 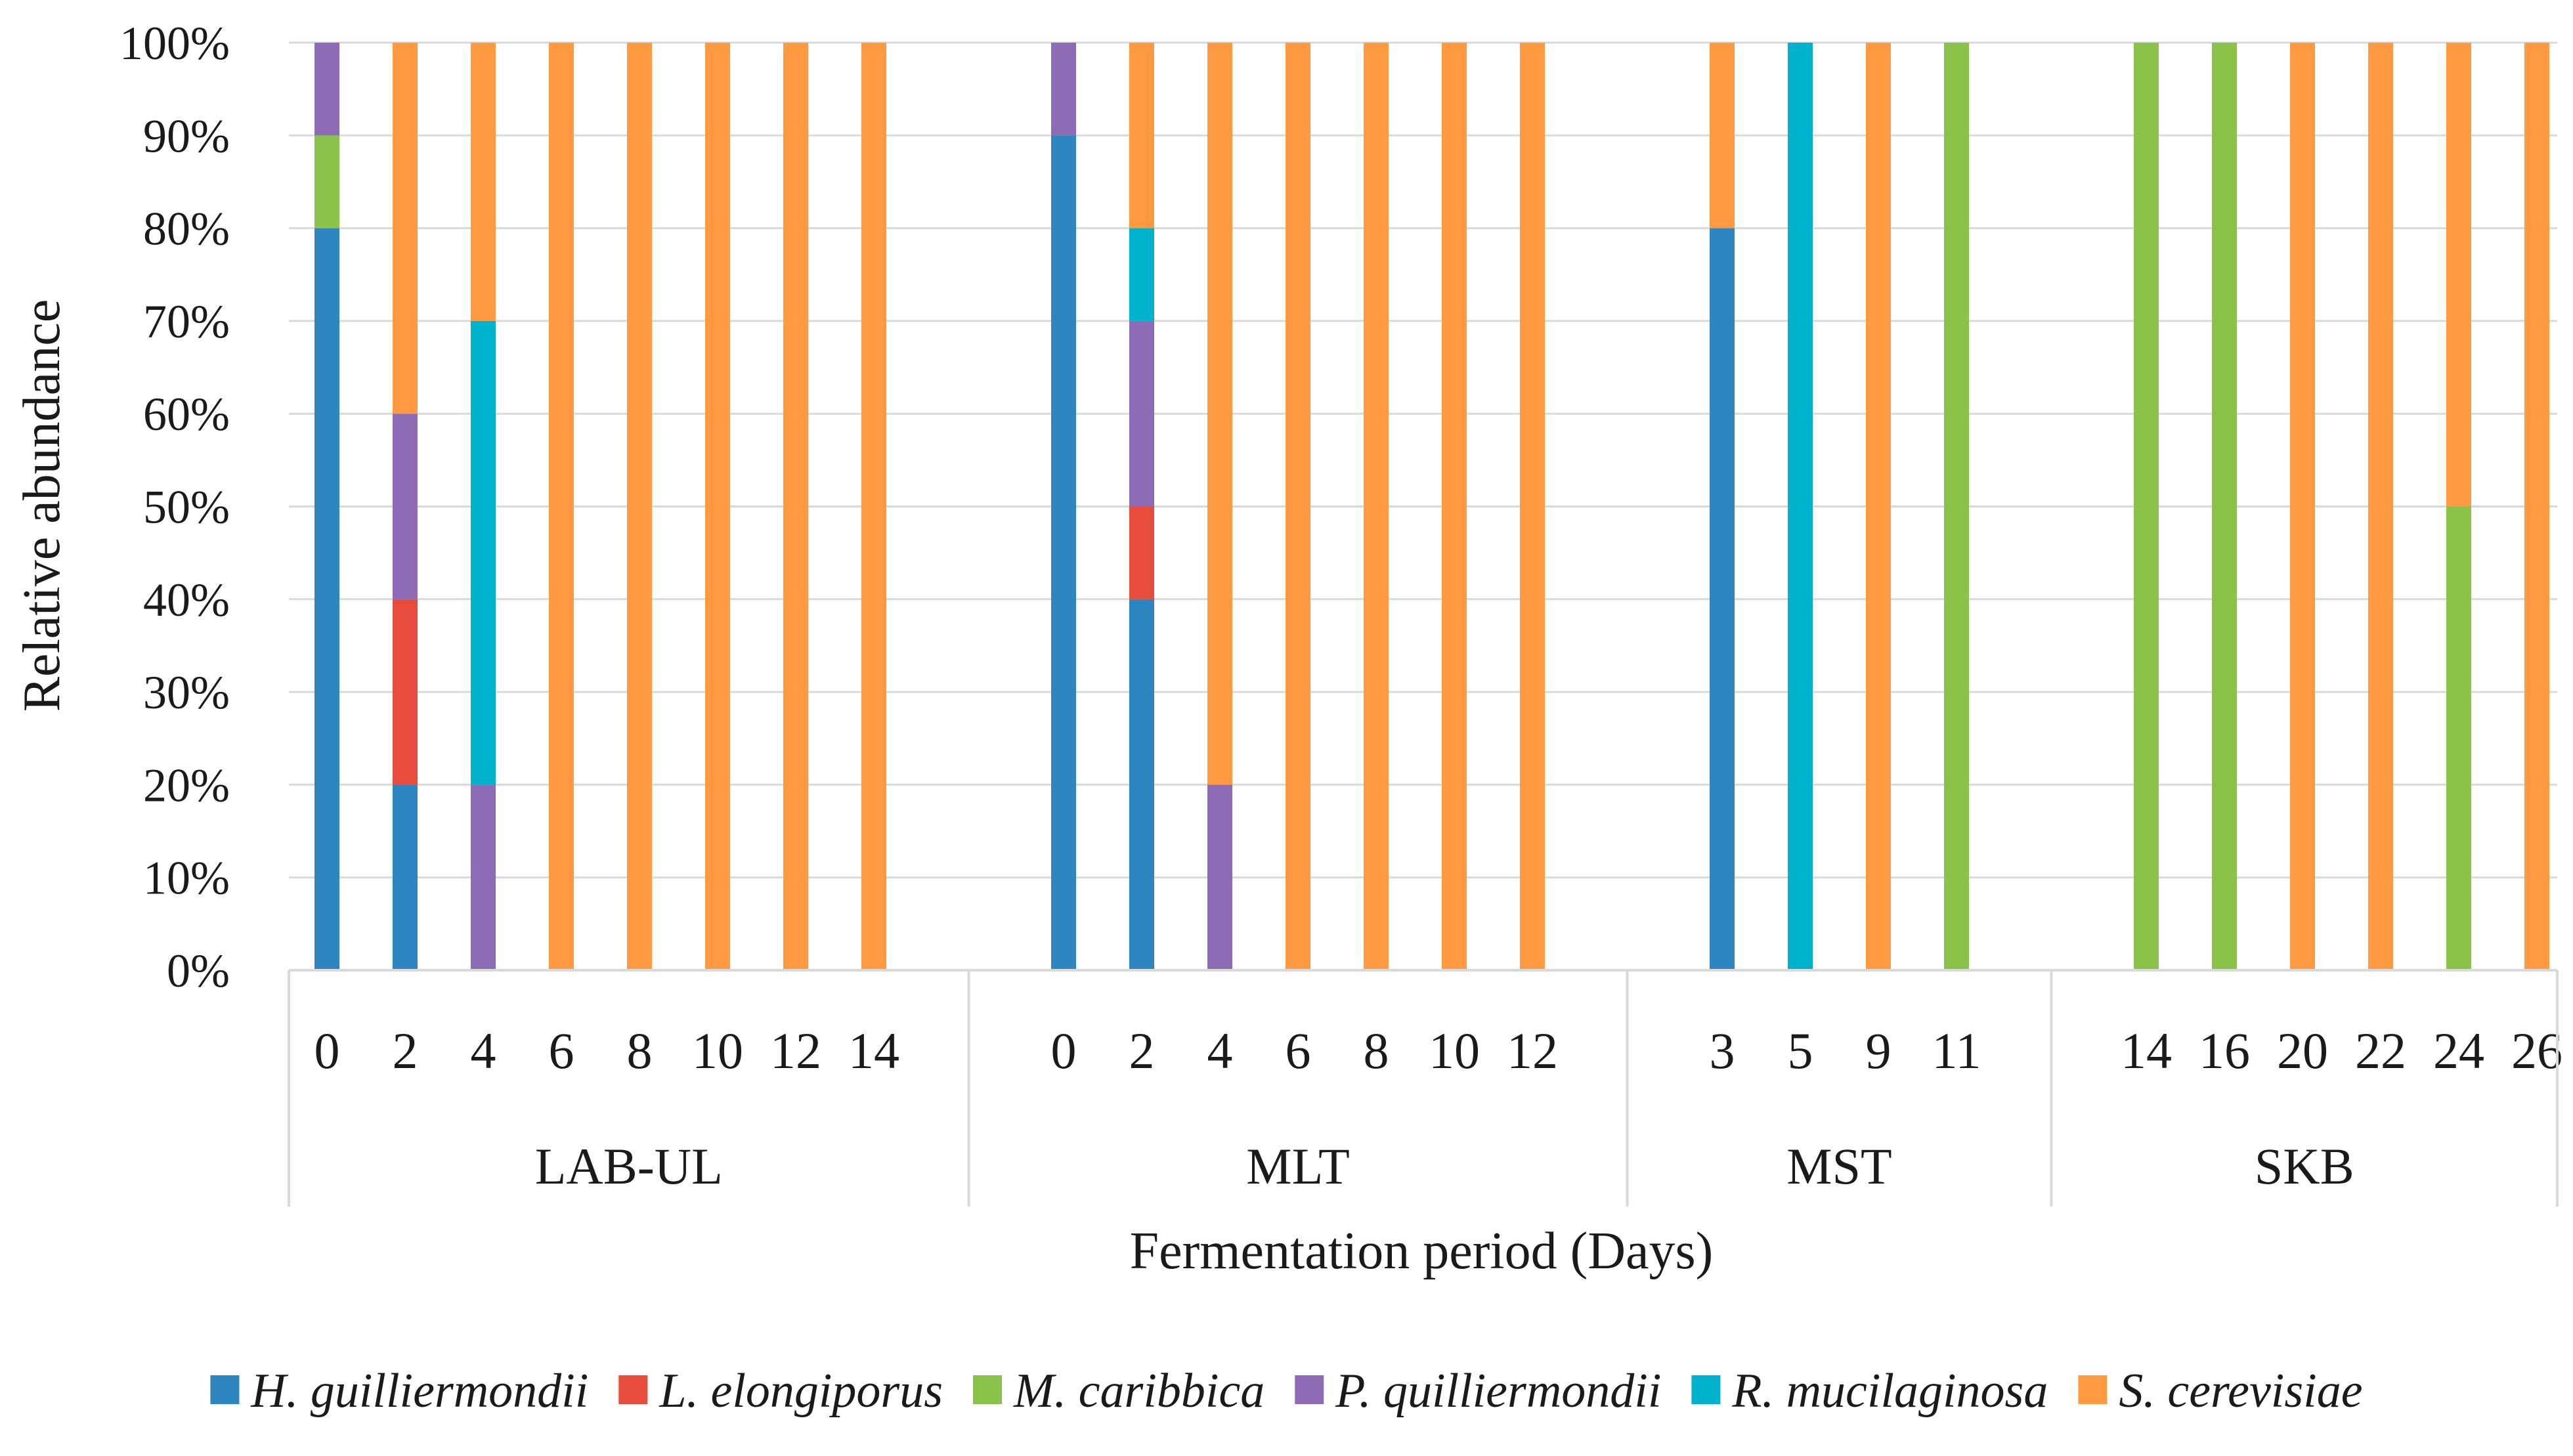 What do you see at coordinates (483, 877) in the screenshot?
I see `bar-segment-lab-ul-day-4-s3` at bounding box center [483, 877].